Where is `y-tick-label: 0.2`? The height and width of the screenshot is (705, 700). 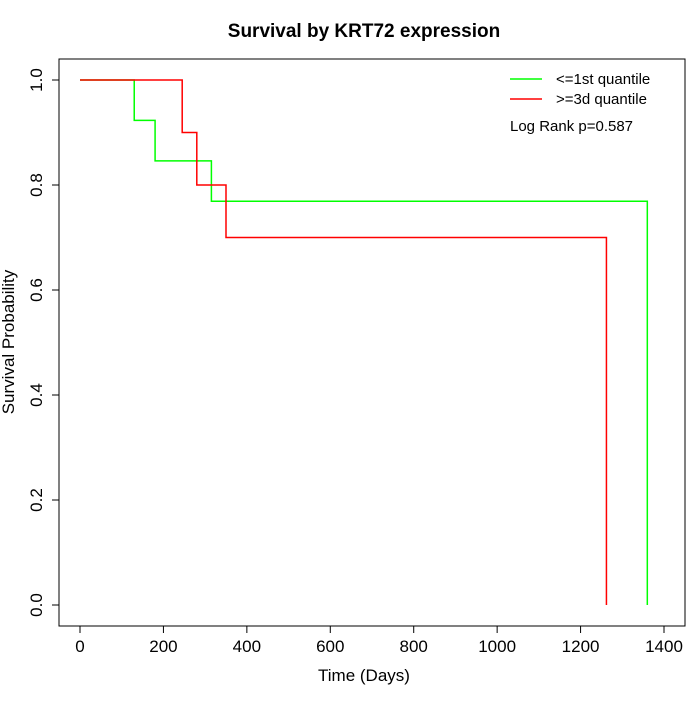
y-tick-label: 0.2 is located at coordinates (36, 500).